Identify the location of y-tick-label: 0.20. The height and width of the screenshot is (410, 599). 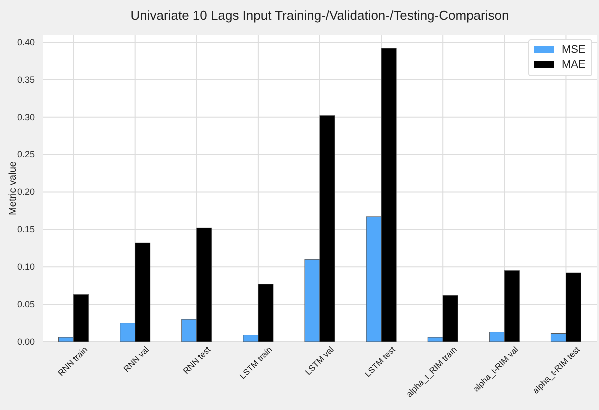
(26, 192).